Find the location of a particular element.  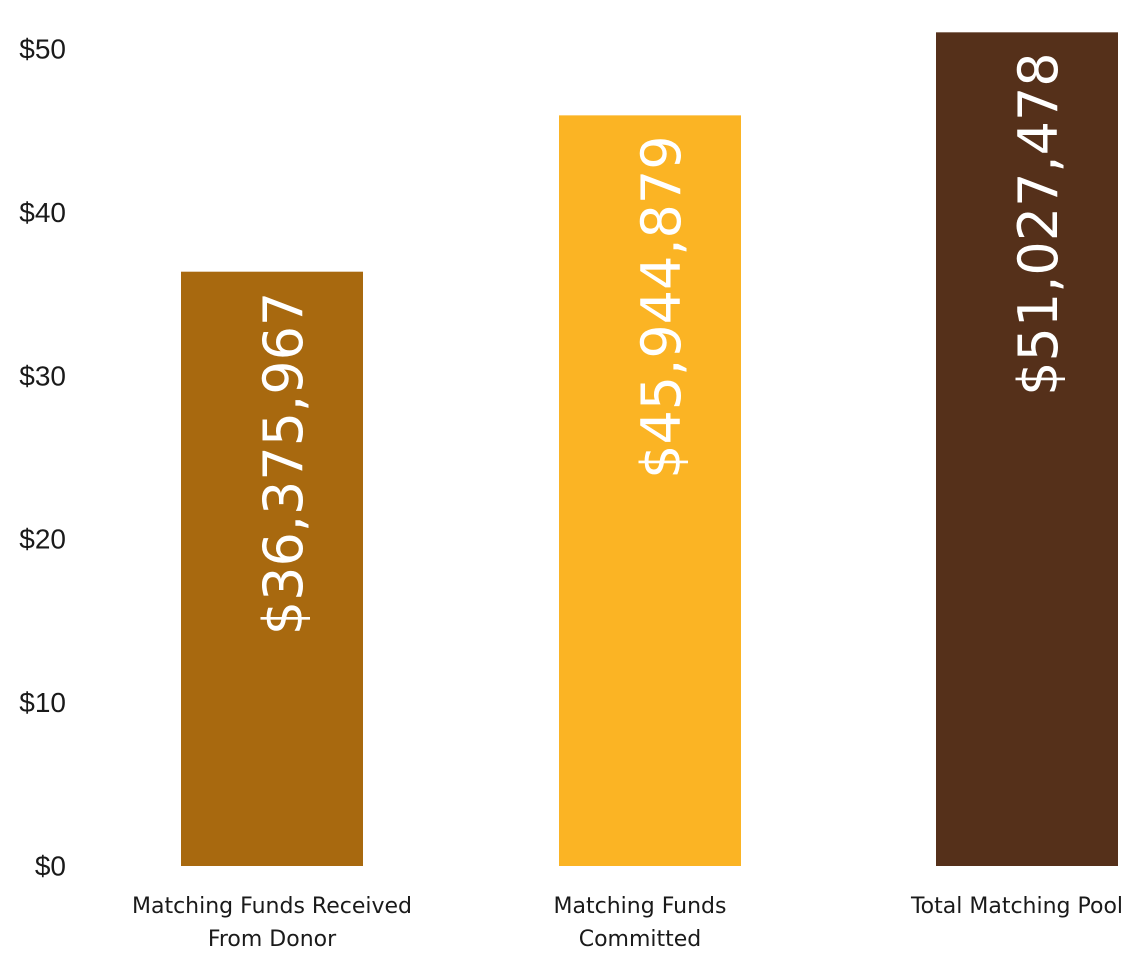

y-tick-label: $20 is located at coordinates (42, 539).